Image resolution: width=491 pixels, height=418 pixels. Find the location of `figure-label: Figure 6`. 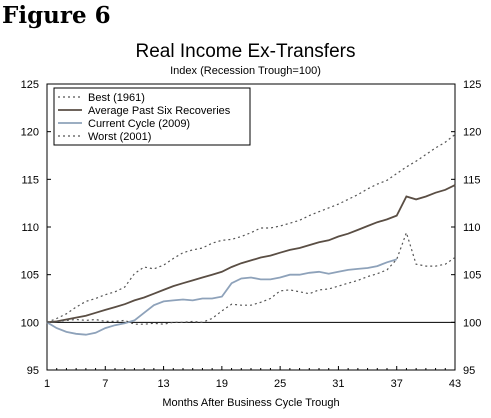

figure-label: Figure 6 is located at coordinates (56, 15).